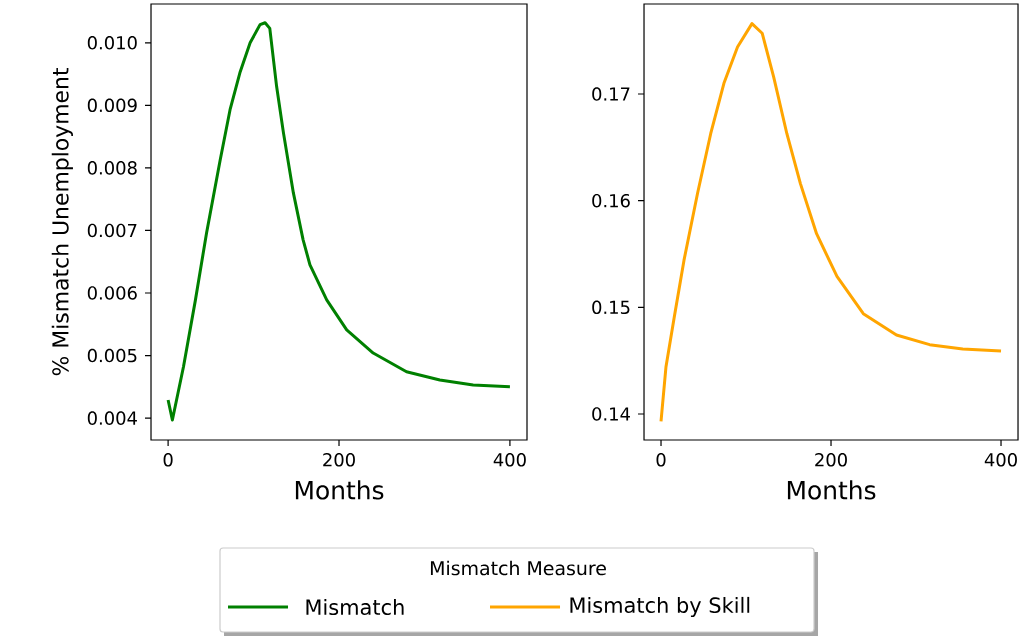 The image size is (1032, 640). I want to click on y-tick-label: 0.17, so click(611, 94).